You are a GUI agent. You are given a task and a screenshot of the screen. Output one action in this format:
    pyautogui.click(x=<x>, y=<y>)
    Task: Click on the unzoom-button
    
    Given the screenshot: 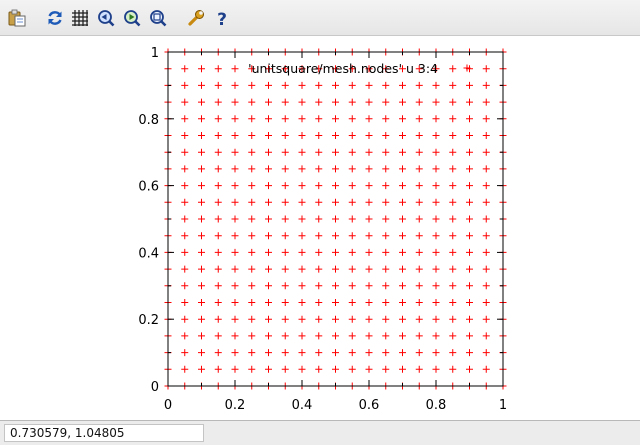 What is the action you would take?
    pyautogui.click(x=158, y=18)
    